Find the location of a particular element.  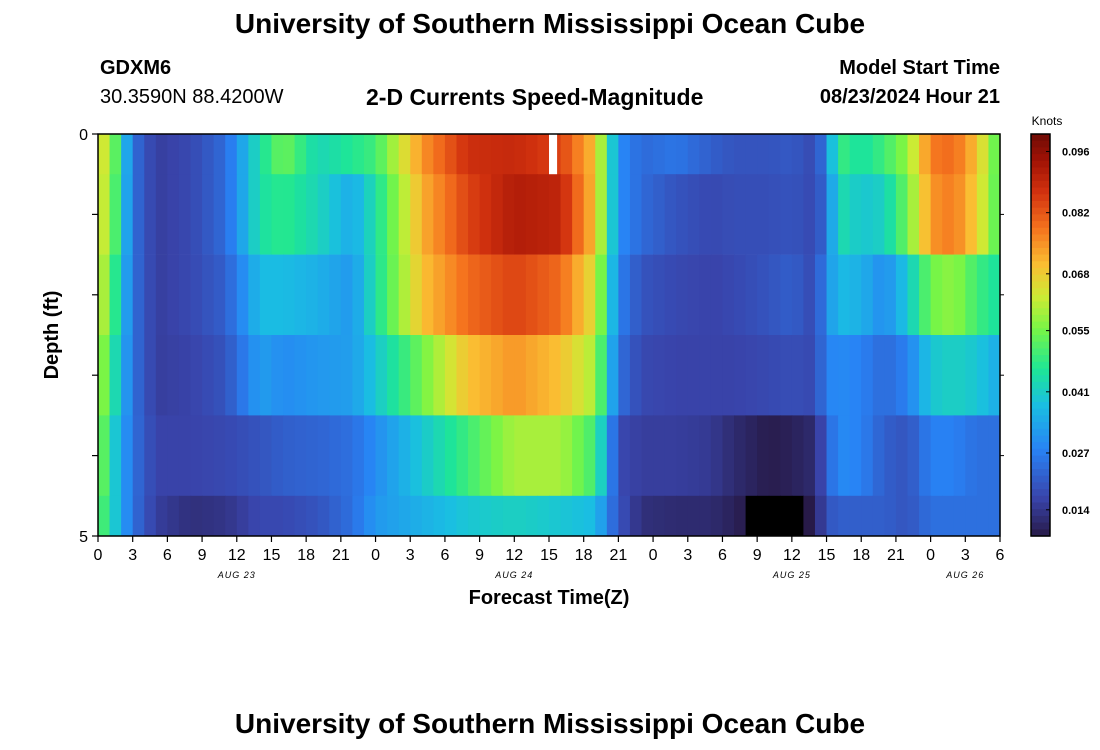

colorbar-tick-label: 0.096 is located at coordinates (1076, 152).